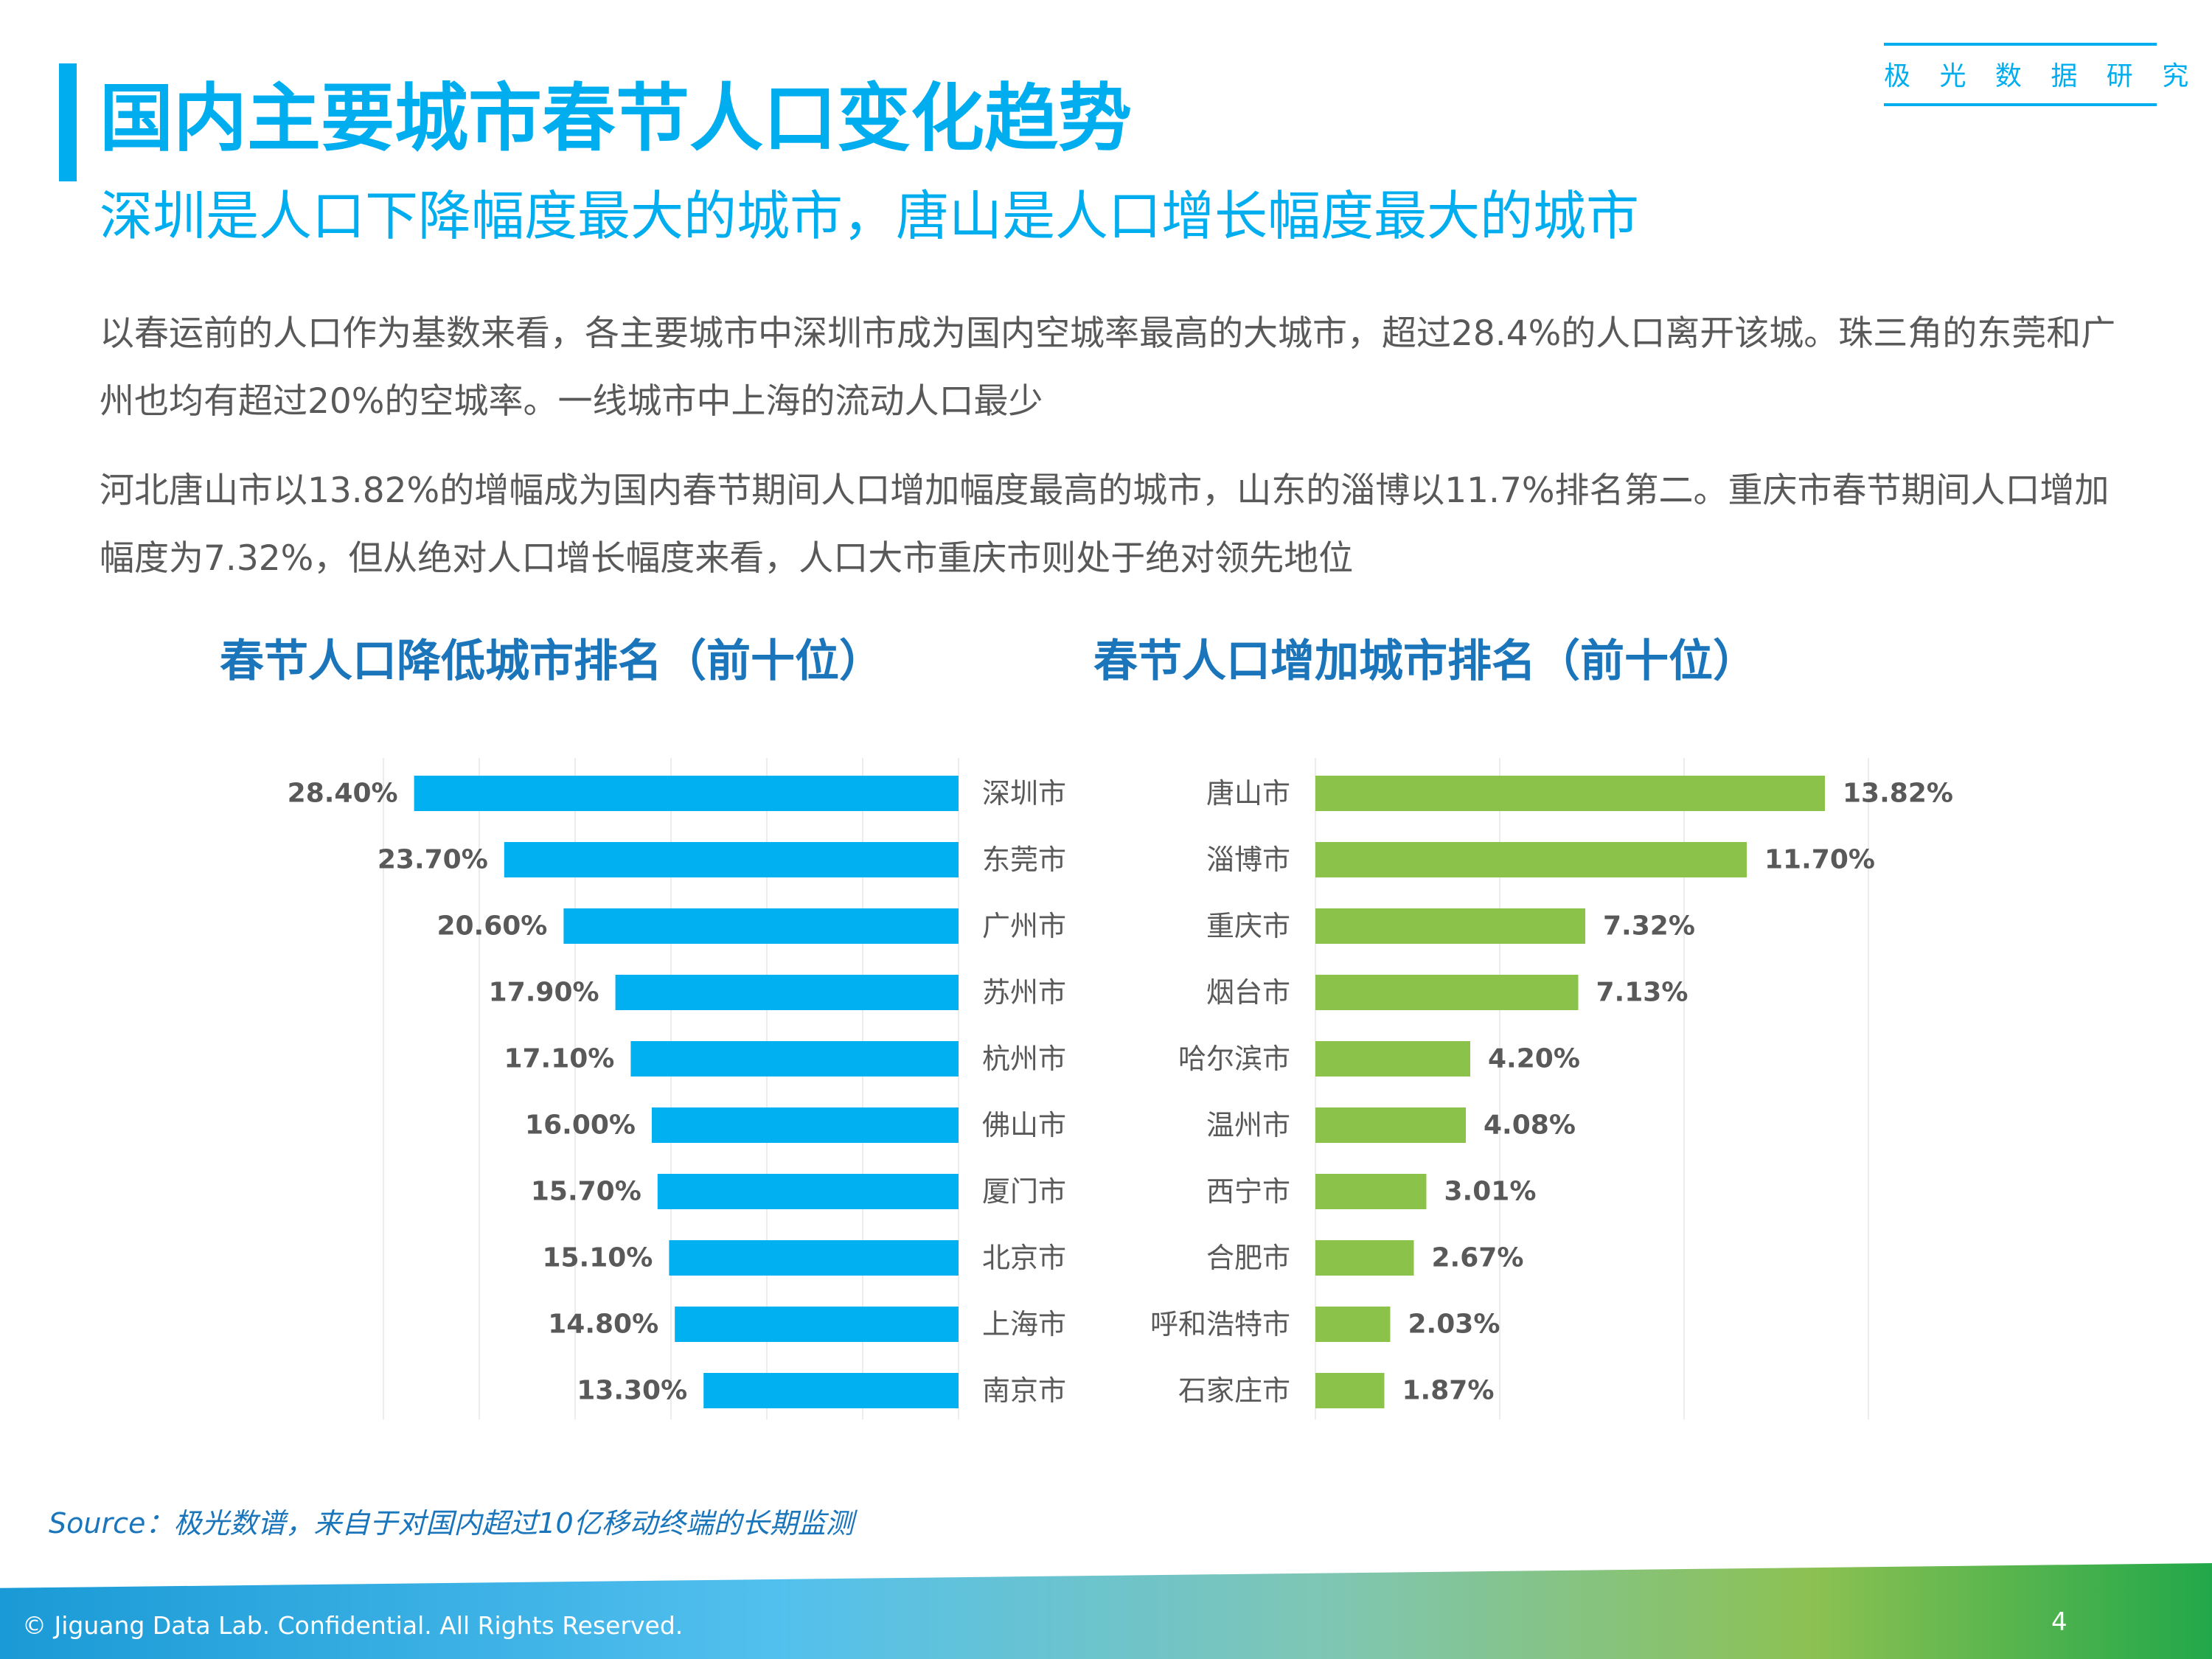  What do you see at coordinates (68, 122) in the screenshot?
I see `title-accent-bar` at bounding box center [68, 122].